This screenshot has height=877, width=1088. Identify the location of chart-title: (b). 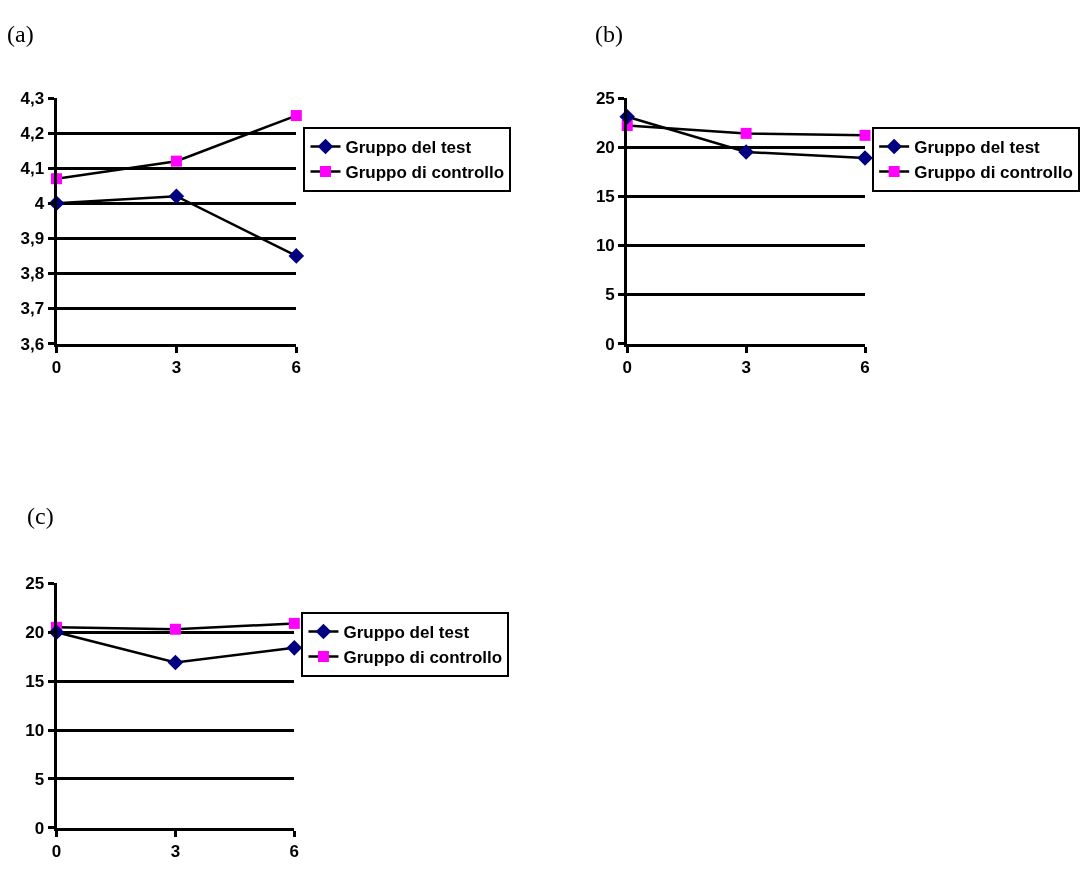
(609, 34).